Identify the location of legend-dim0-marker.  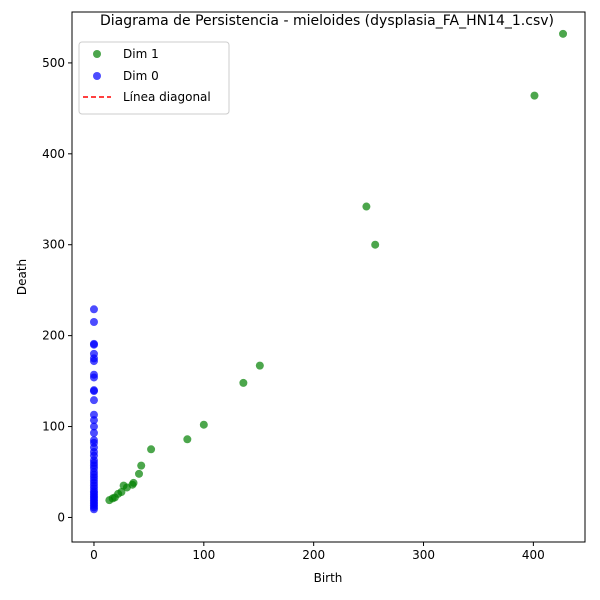
(97, 76).